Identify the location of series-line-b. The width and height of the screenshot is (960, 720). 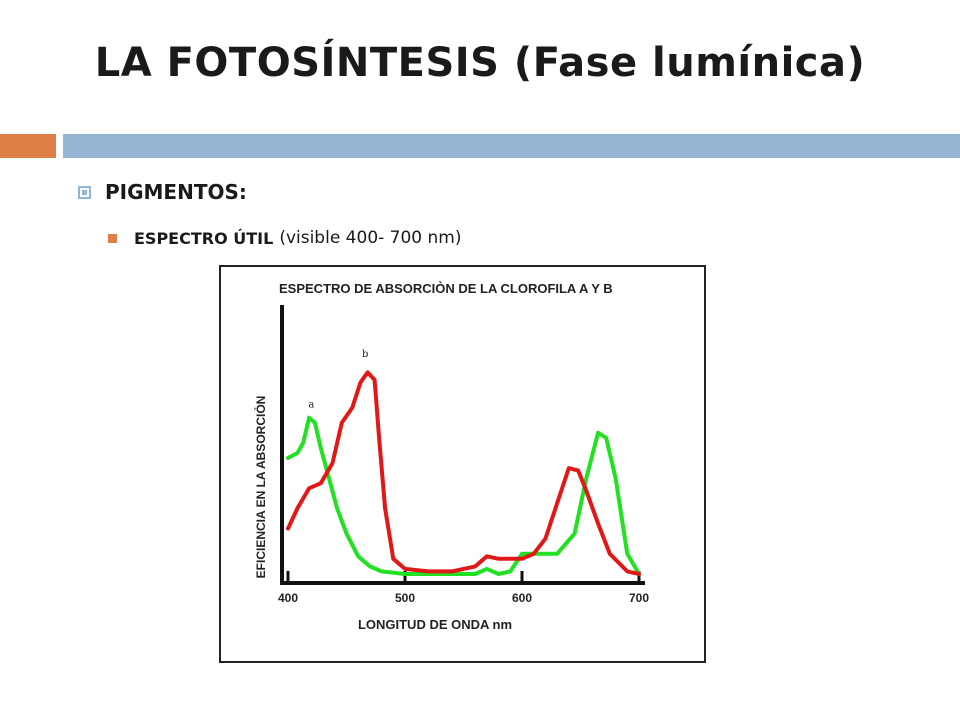
(463, 473).